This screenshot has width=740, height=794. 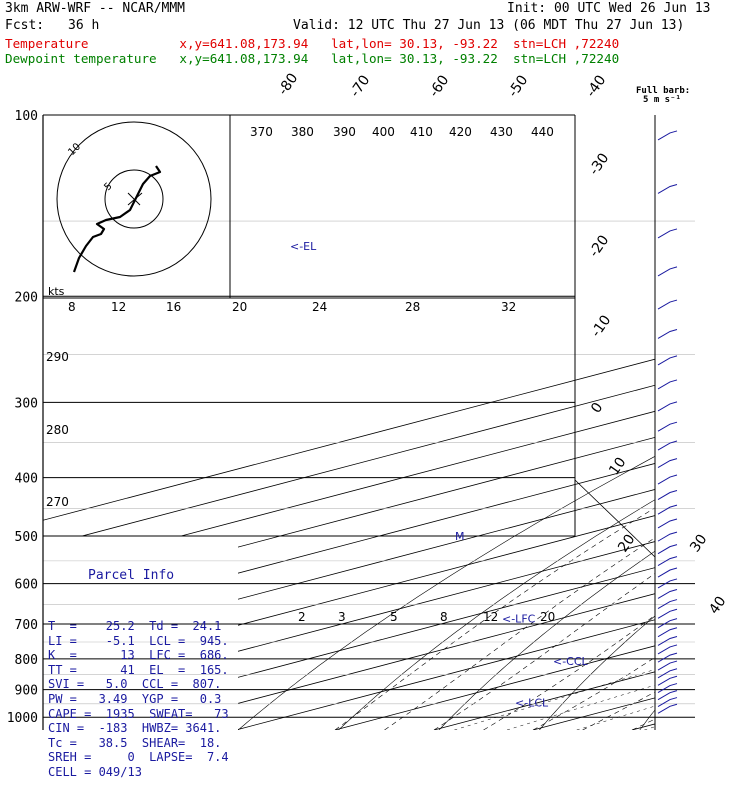 What do you see at coordinates (421, 132) in the screenshot?
I see `theta-label: 410` at bounding box center [421, 132].